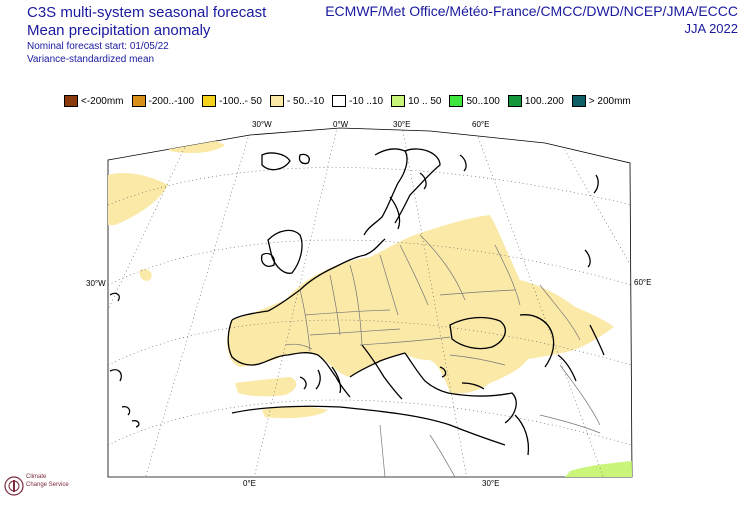  What do you see at coordinates (47, 481) in the screenshot?
I see `logo-text: Climate Change Service` at bounding box center [47, 481].